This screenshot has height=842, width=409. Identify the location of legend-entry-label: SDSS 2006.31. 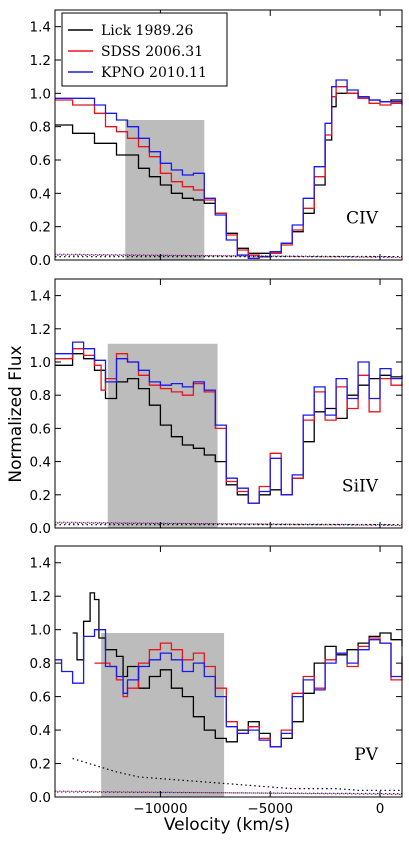
(152, 52).